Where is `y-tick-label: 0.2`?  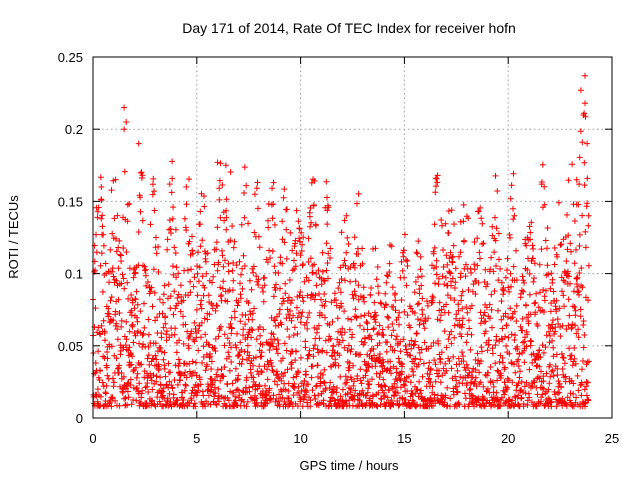 y-tick-label: 0.2 is located at coordinates (74, 129).